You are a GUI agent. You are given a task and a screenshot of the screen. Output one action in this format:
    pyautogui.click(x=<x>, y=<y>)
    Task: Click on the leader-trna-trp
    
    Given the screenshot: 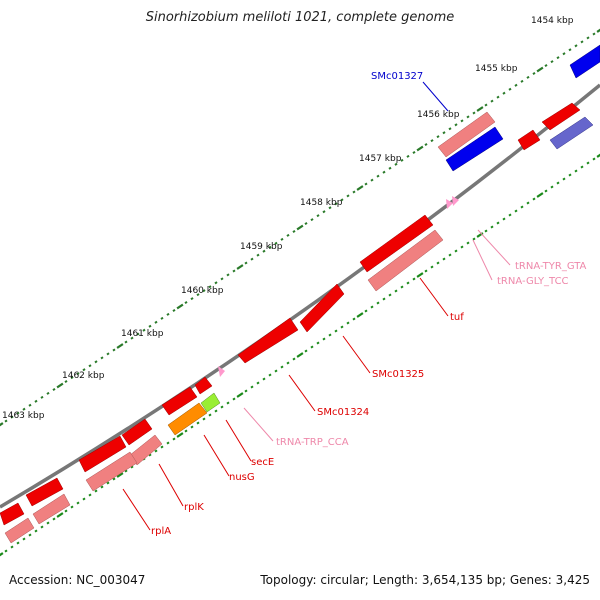 What is the action you would take?
    pyautogui.click(x=258, y=424)
    